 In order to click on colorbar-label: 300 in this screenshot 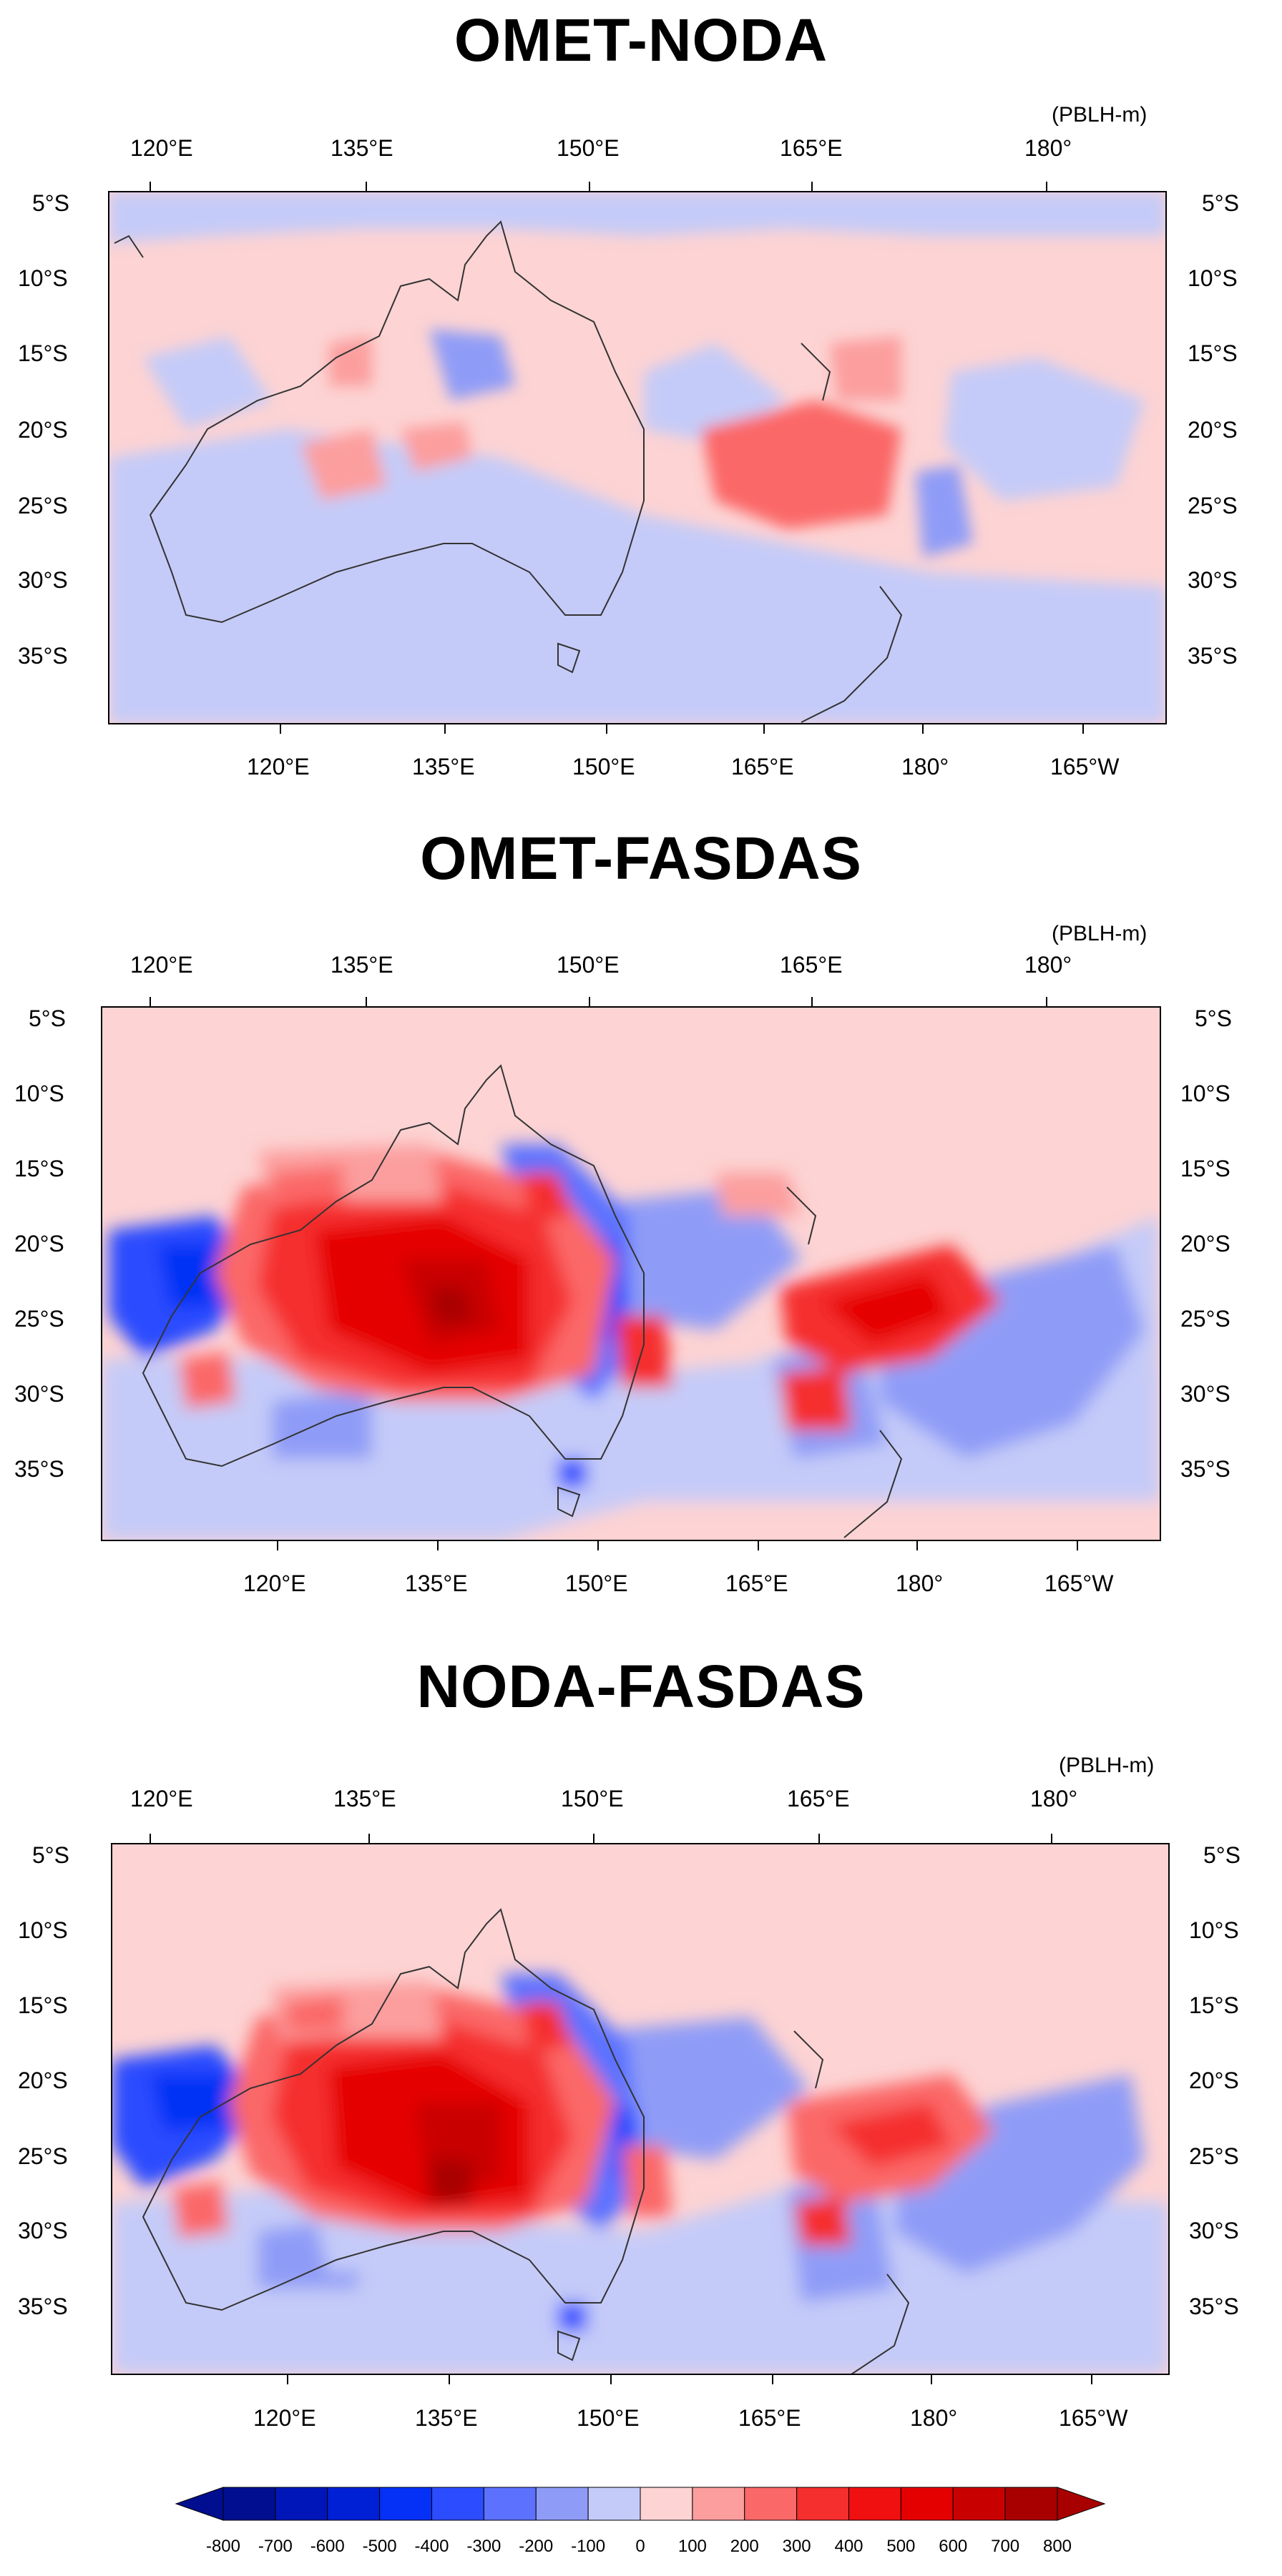, I will do `click(797, 2547)`.